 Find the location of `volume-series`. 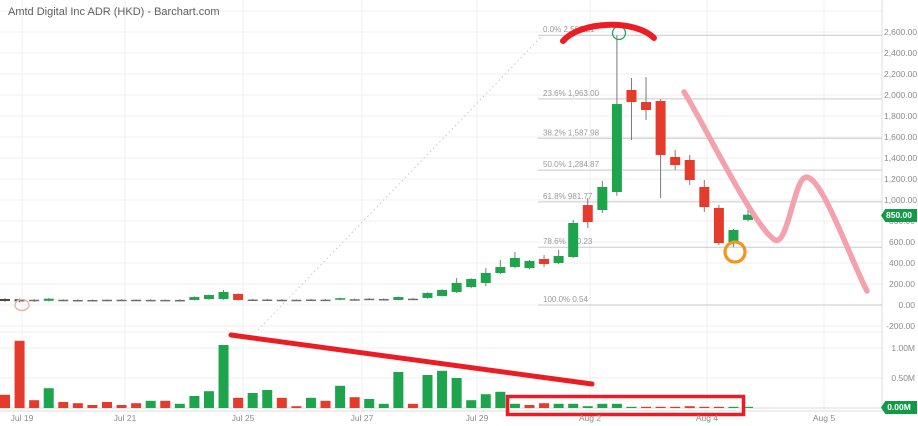

volume-series is located at coordinates (377, 374).